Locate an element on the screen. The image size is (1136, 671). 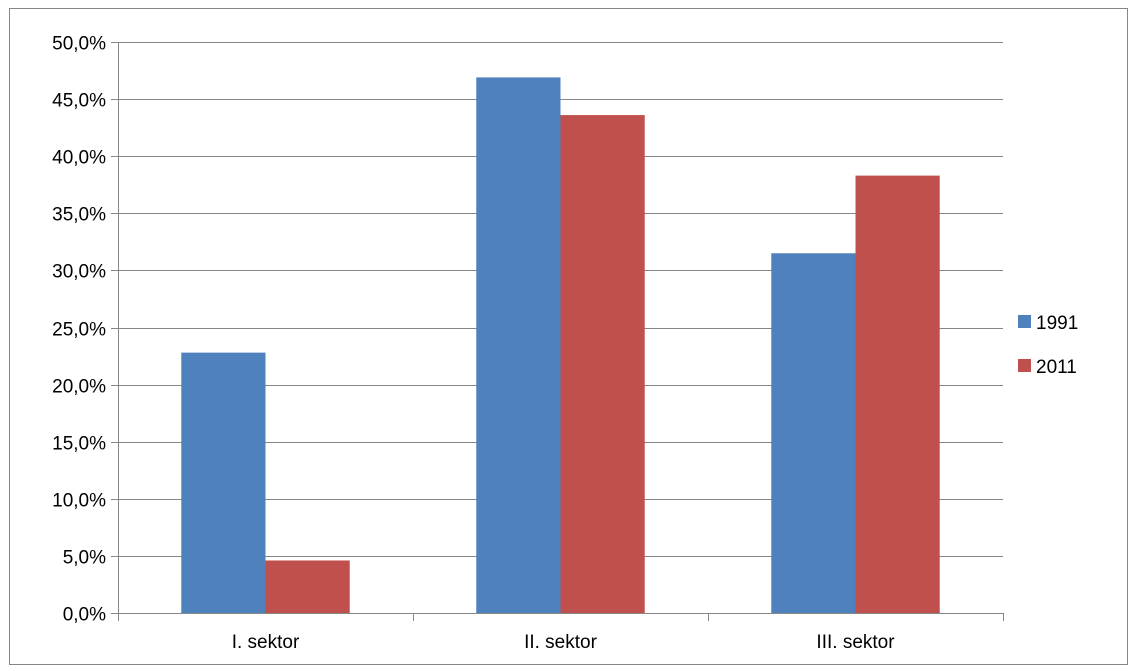
legend-label: 2011 is located at coordinates (1056, 367).